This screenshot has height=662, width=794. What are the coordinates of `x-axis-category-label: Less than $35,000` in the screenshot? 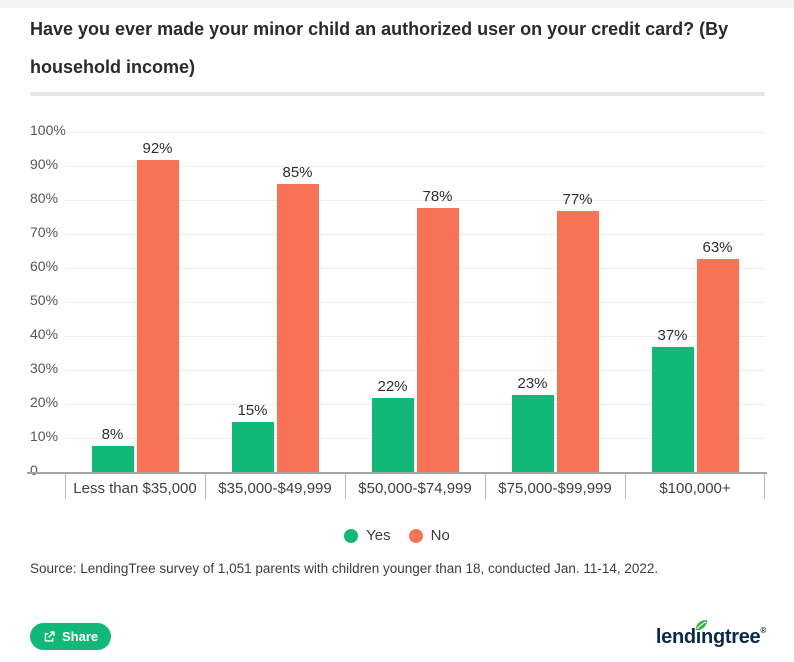 It's located at (135, 488).